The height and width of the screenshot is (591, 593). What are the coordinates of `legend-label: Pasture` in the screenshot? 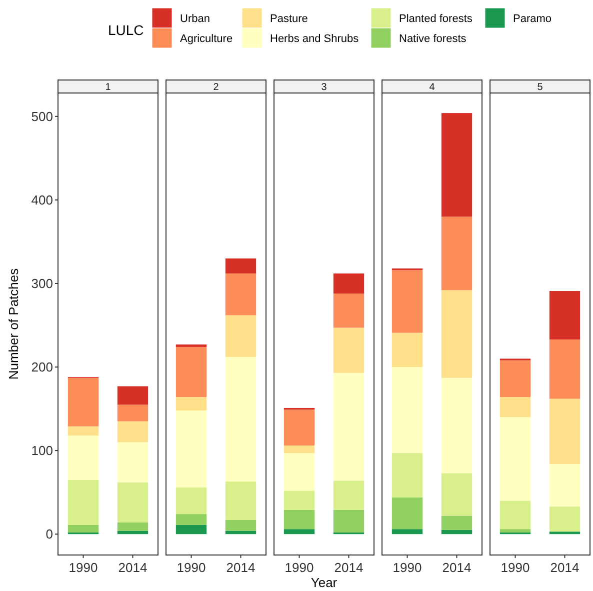 It's located at (289, 19).